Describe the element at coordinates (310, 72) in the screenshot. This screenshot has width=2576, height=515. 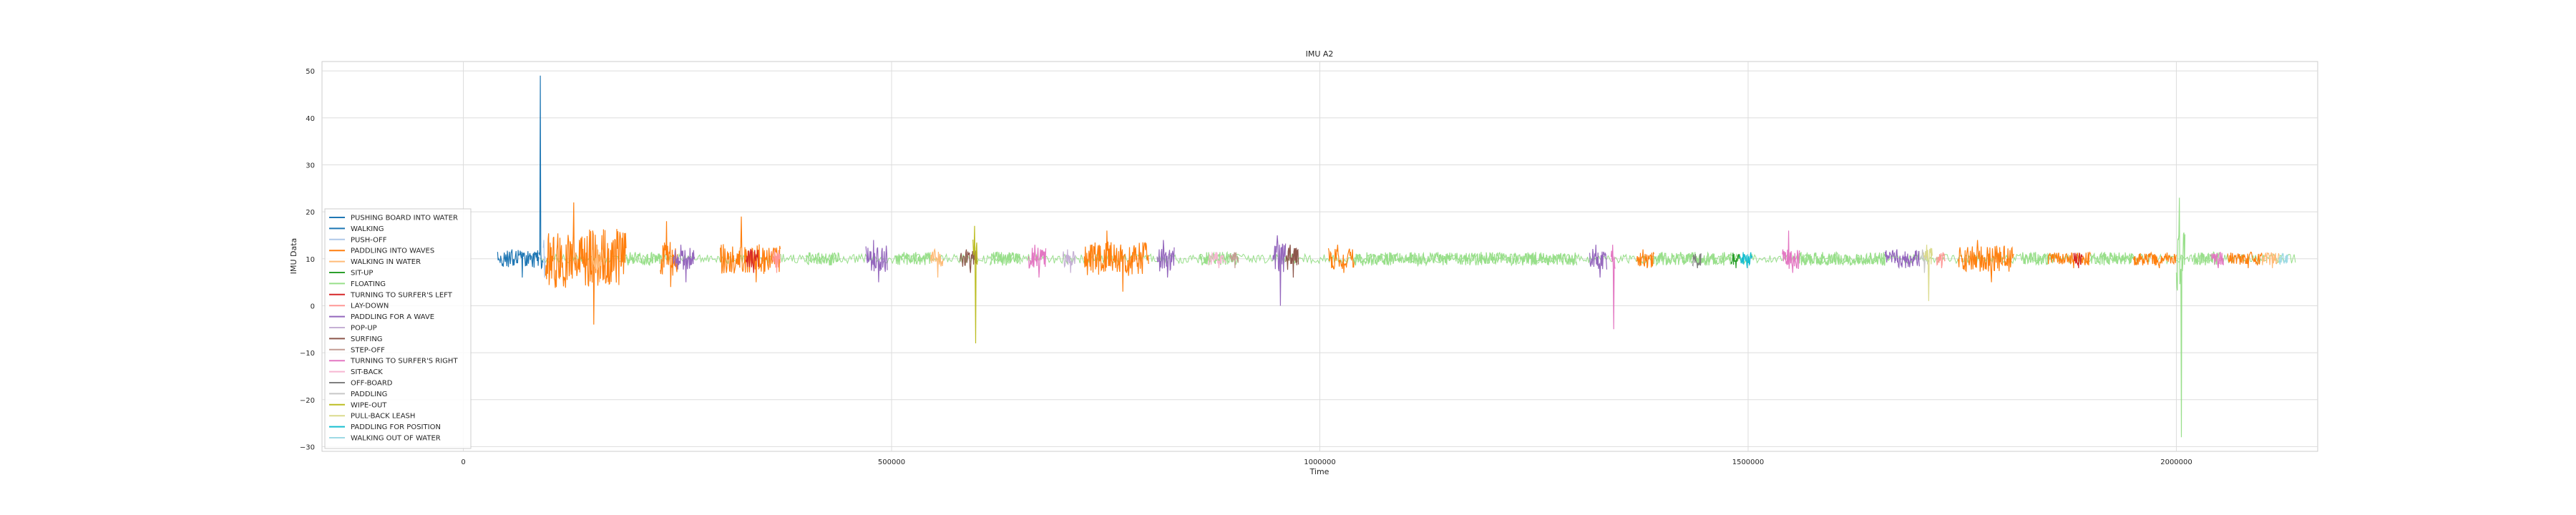
I see `y-tick-label: 50` at that location.